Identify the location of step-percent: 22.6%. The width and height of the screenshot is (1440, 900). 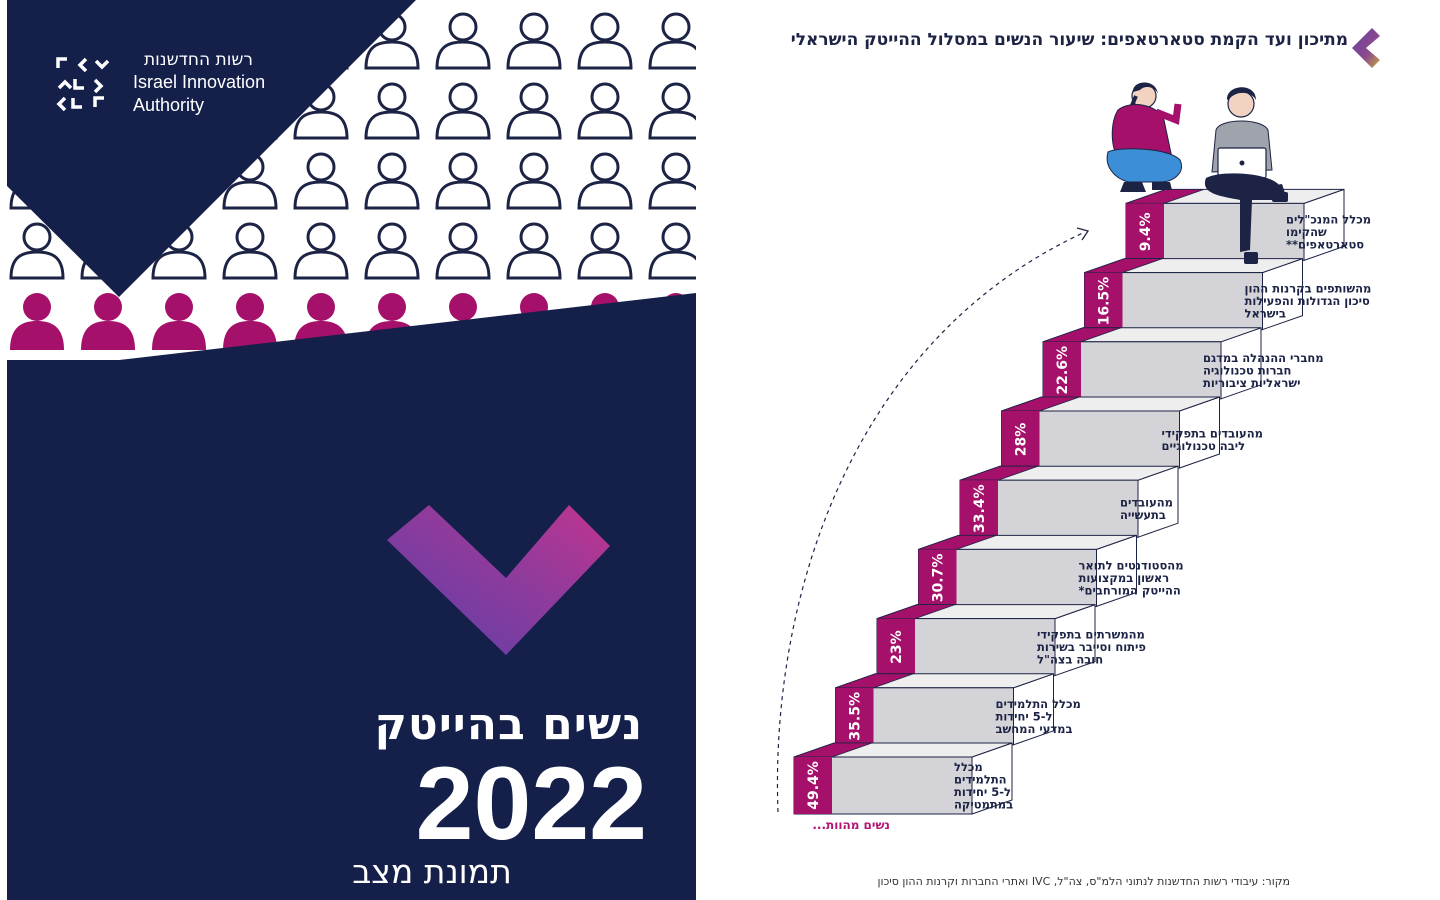
(1063, 370).